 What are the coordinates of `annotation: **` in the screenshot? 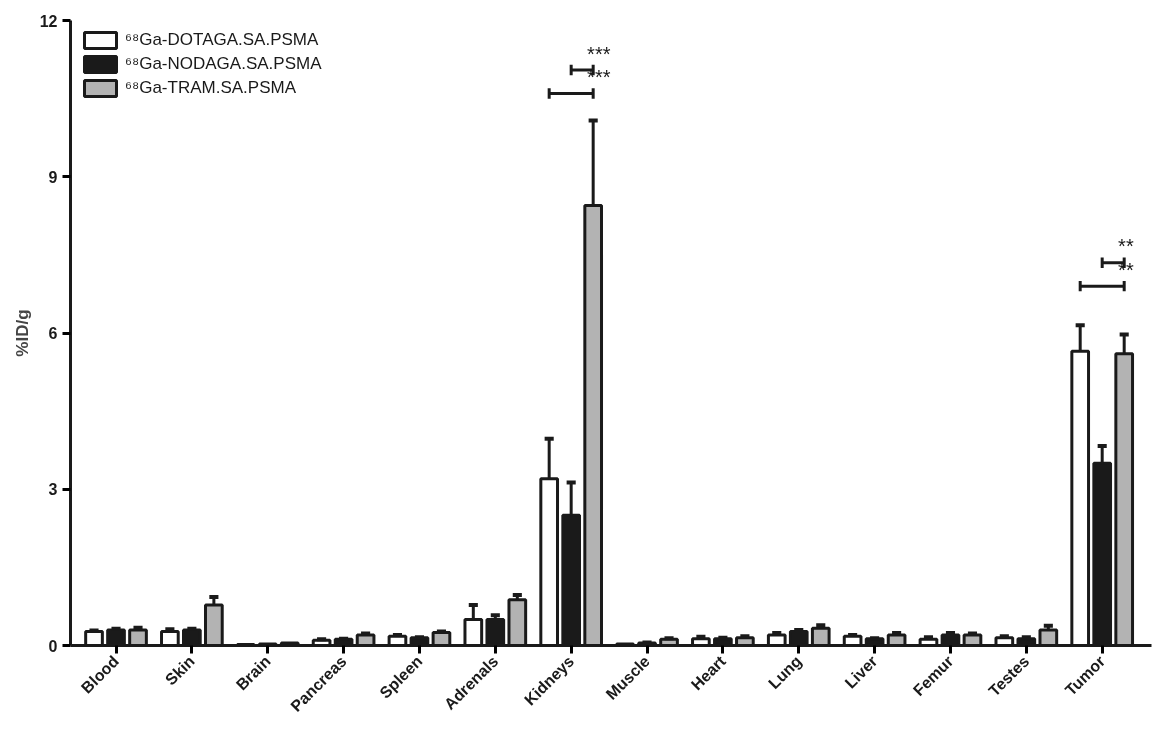 It's located at (1126, 246).